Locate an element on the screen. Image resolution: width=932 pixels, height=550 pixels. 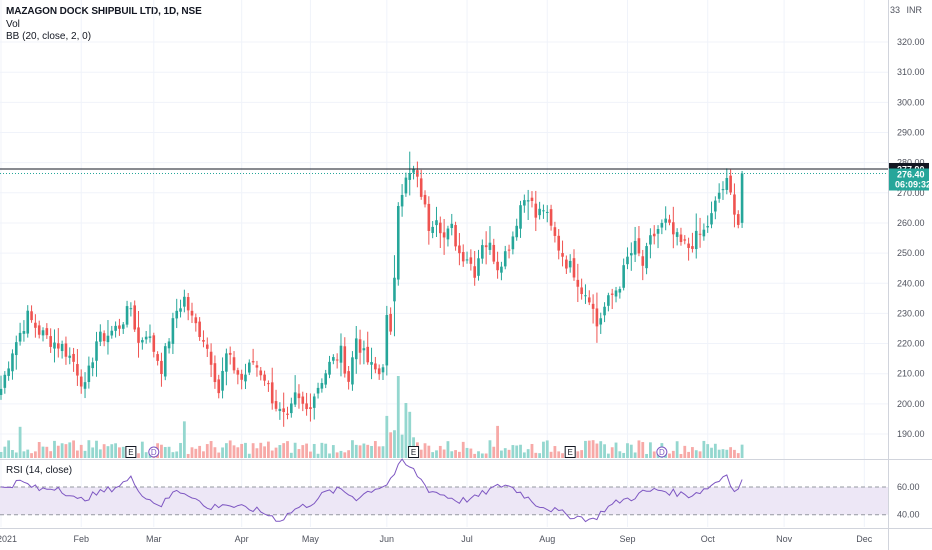
volume-legend: Vol is located at coordinates (13, 24).